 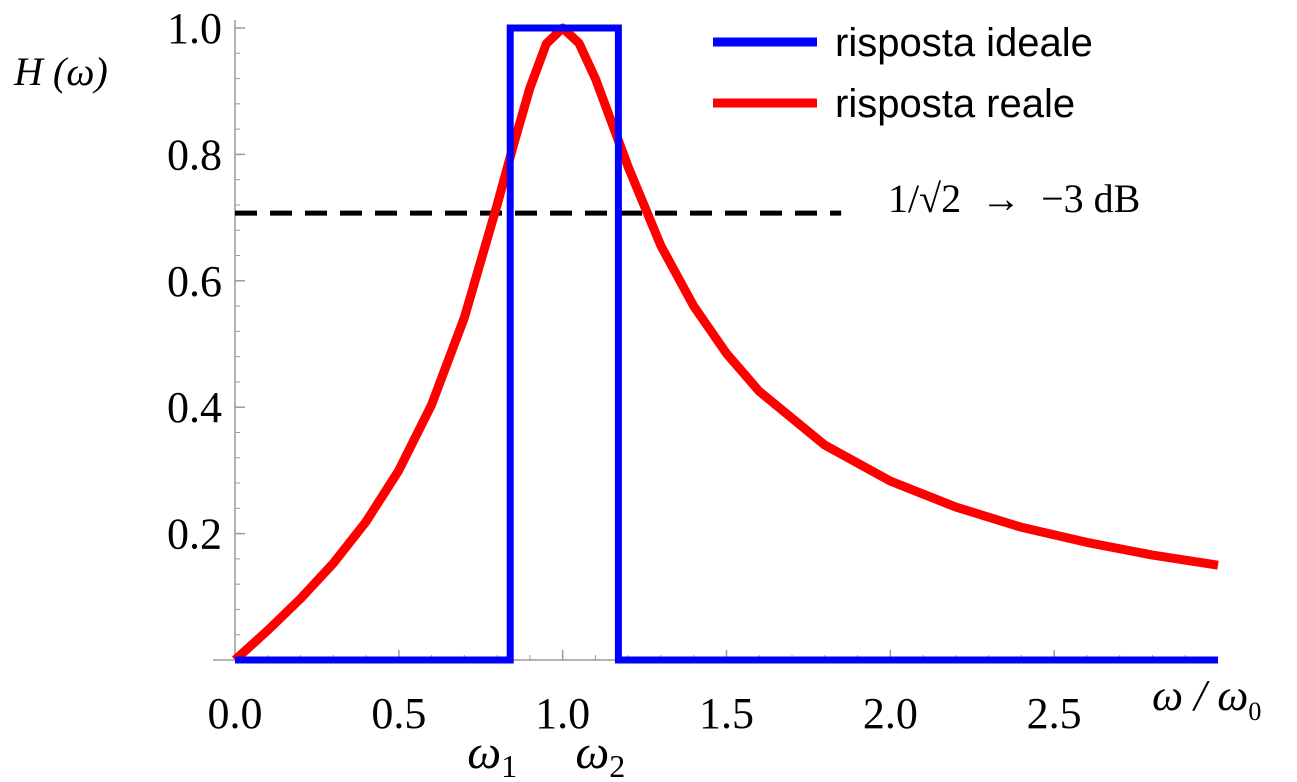 What do you see at coordinates (194, 407) in the screenshot?
I see `y-tick-label: 0.4` at bounding box center [194, 407].